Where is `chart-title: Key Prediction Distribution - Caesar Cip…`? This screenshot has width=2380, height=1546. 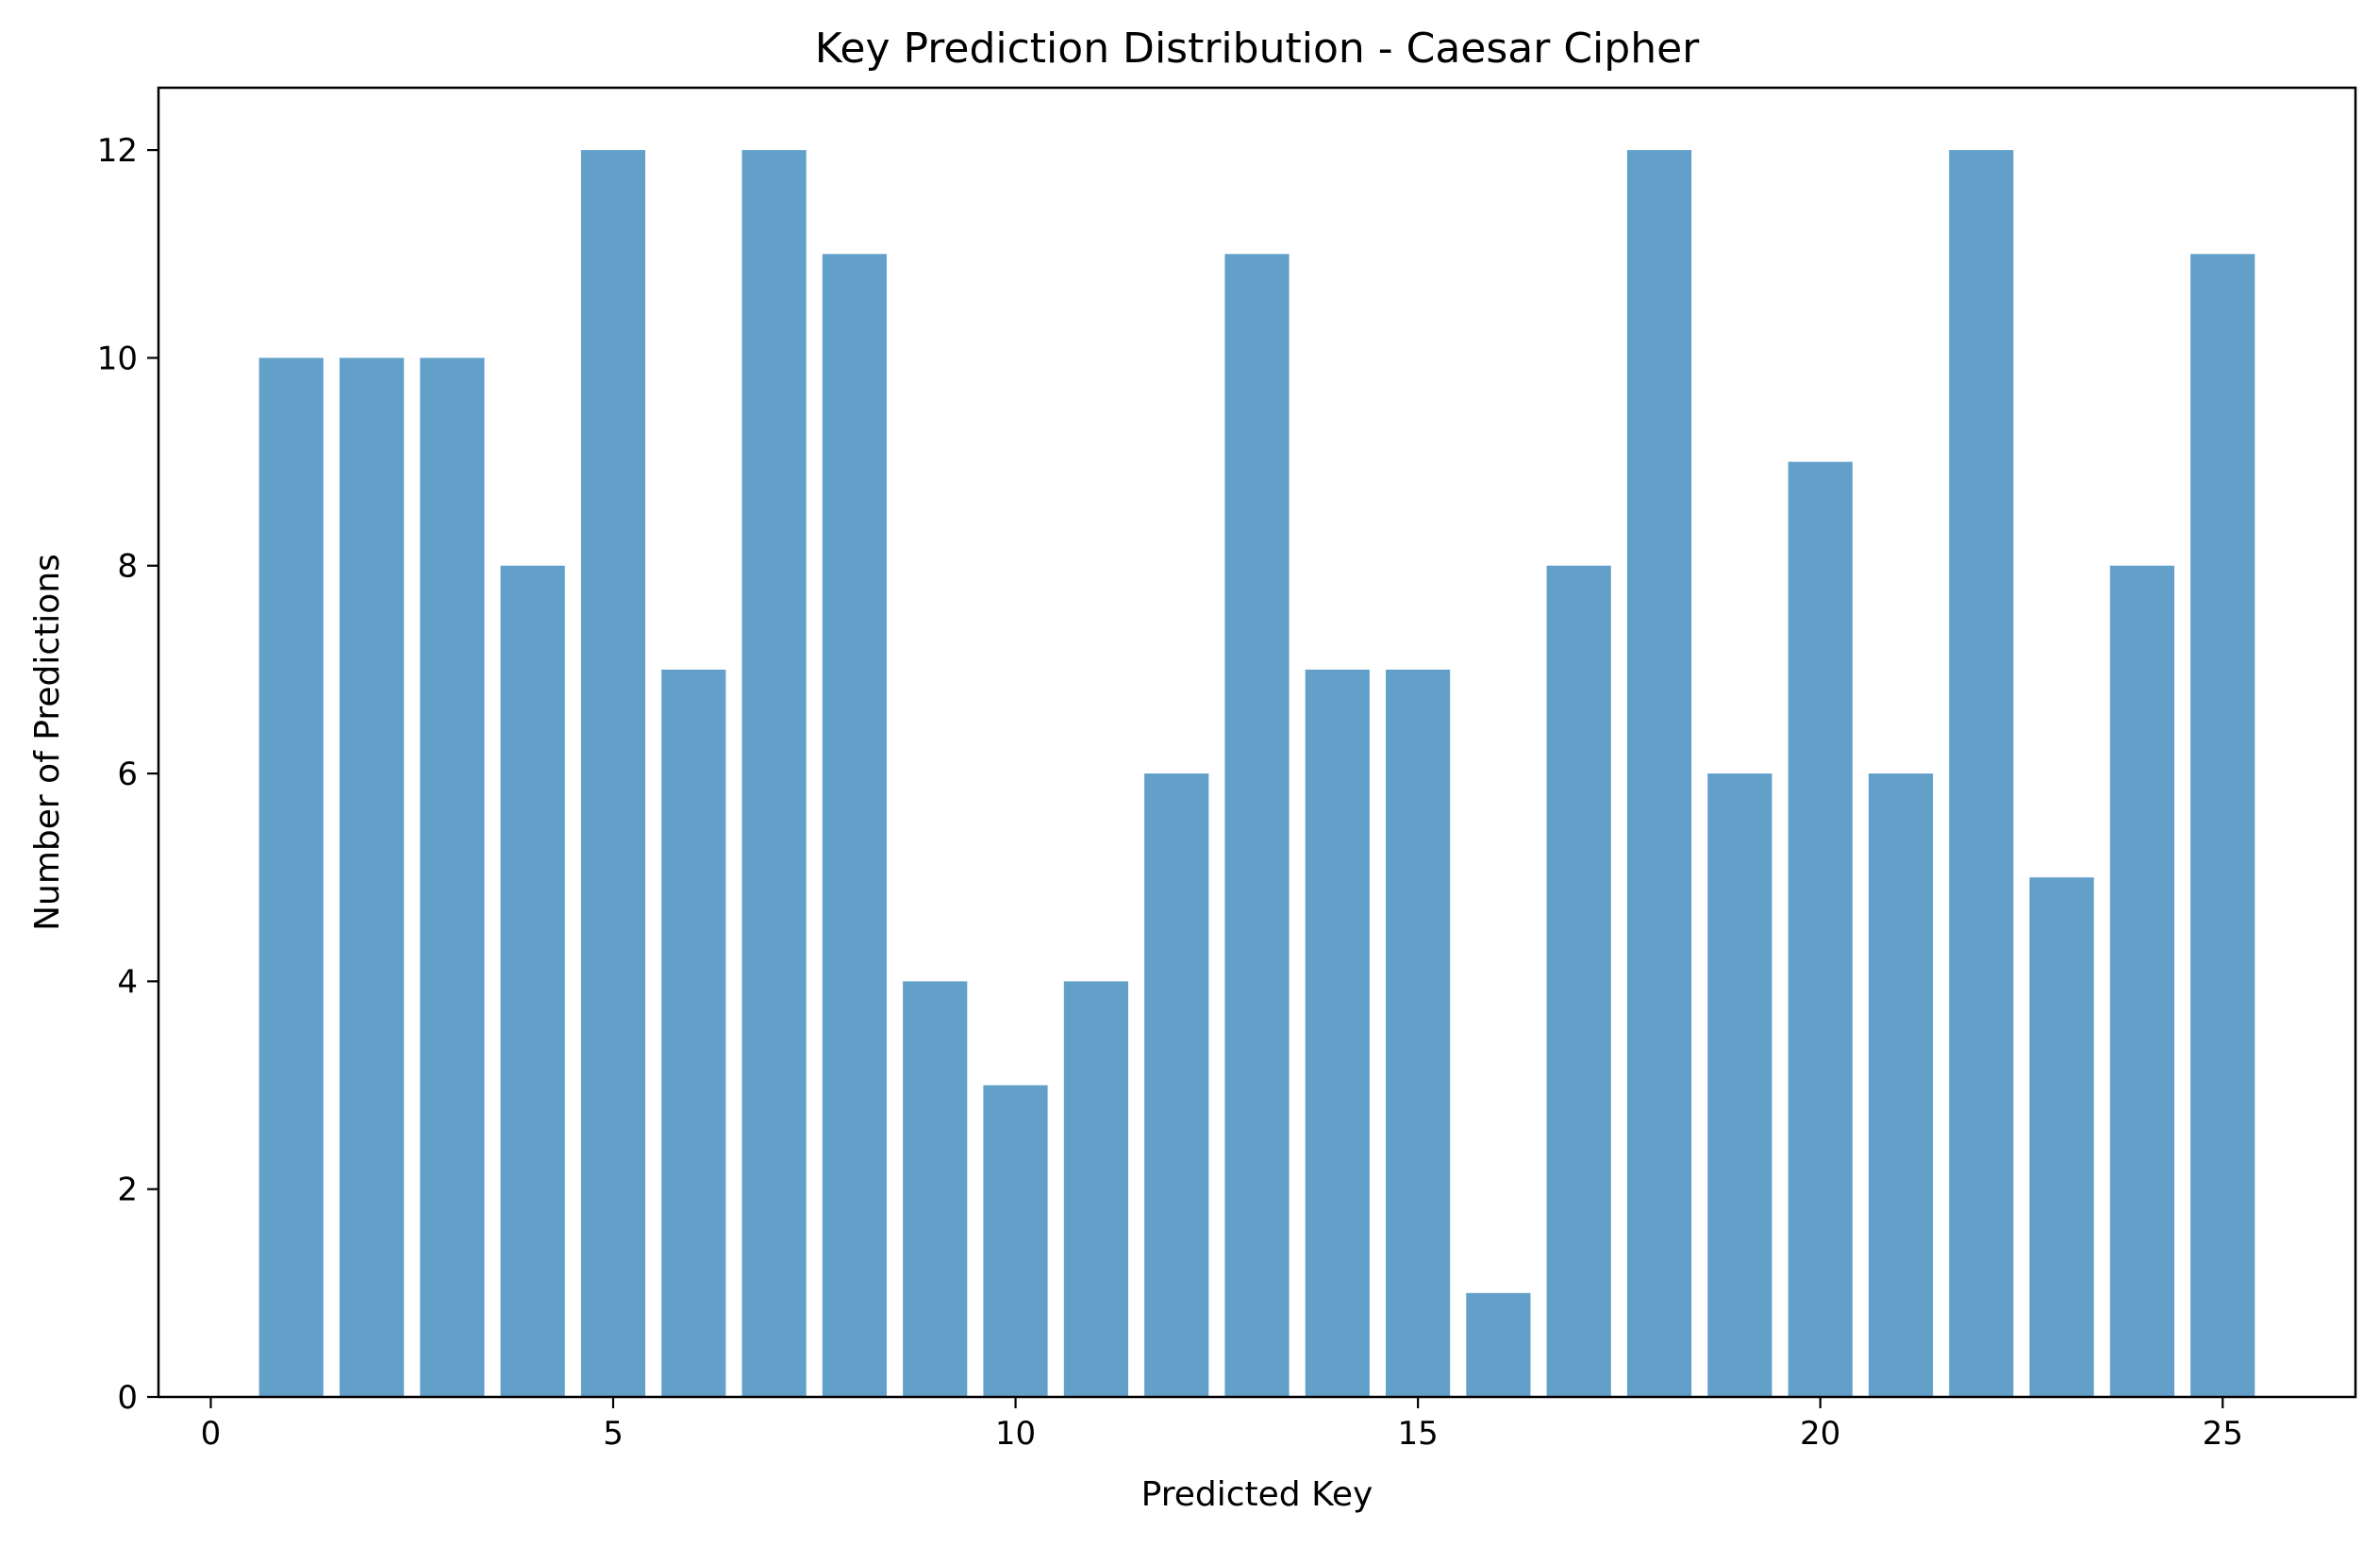 chart-title: Key Prediction Distribution - Caesar Cip… is located at coordinates (1257, 49).